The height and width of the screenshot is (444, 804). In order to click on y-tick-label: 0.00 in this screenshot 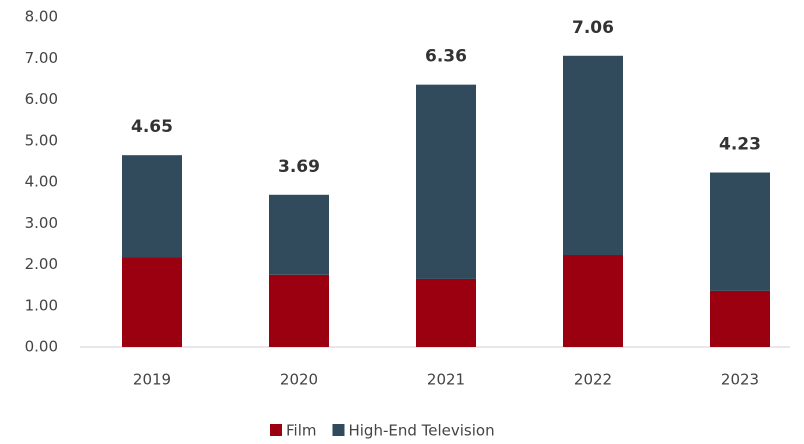, I will do `click(41, 347)`.